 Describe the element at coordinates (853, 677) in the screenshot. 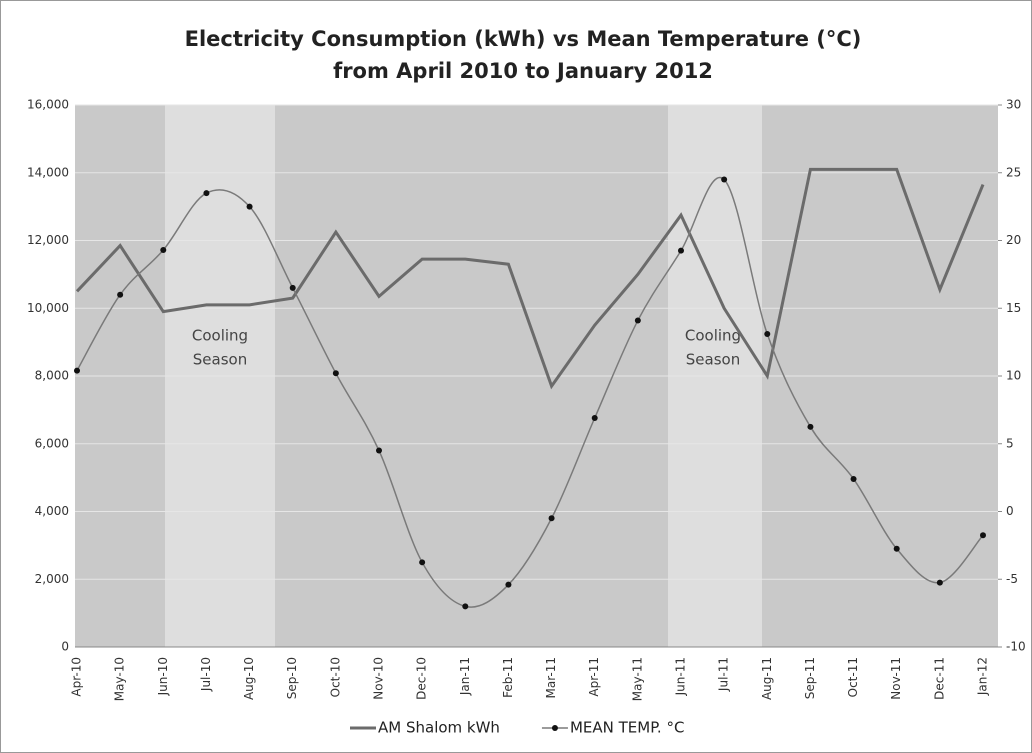

I see `x-tick-label: Oct-11` at that location.